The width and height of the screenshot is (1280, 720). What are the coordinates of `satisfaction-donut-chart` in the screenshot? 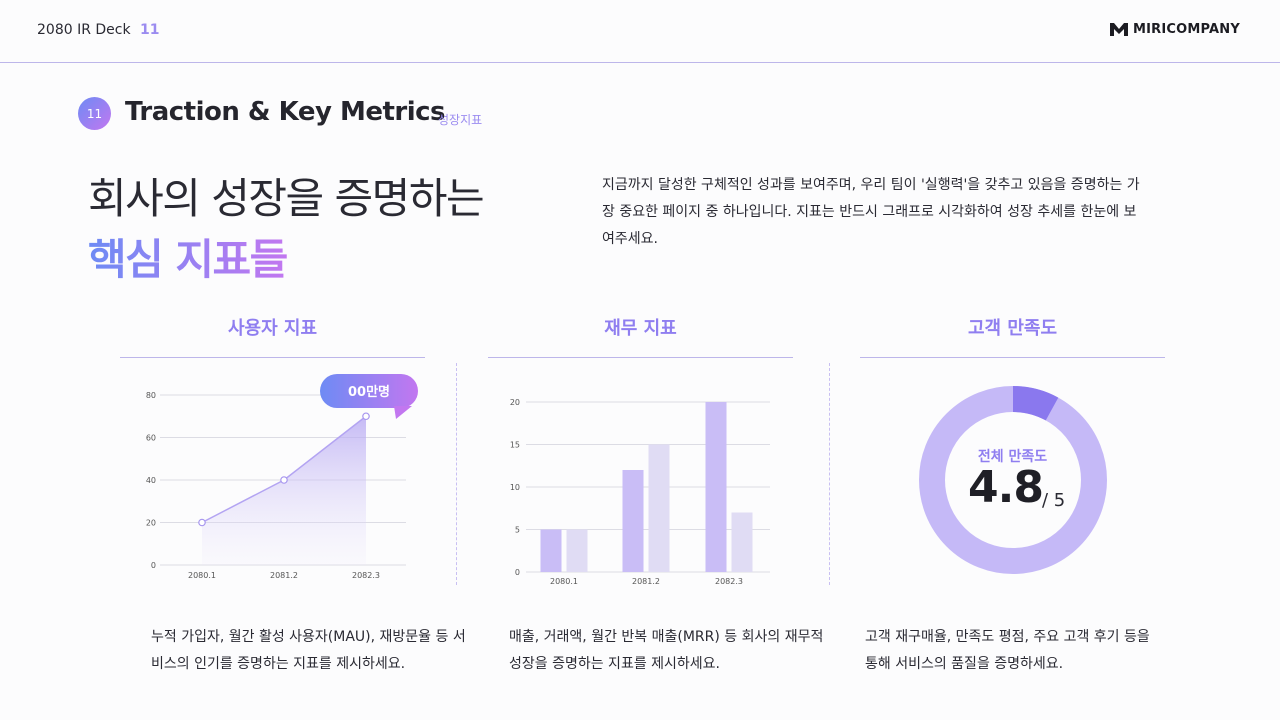 It's located at (1013, 480).